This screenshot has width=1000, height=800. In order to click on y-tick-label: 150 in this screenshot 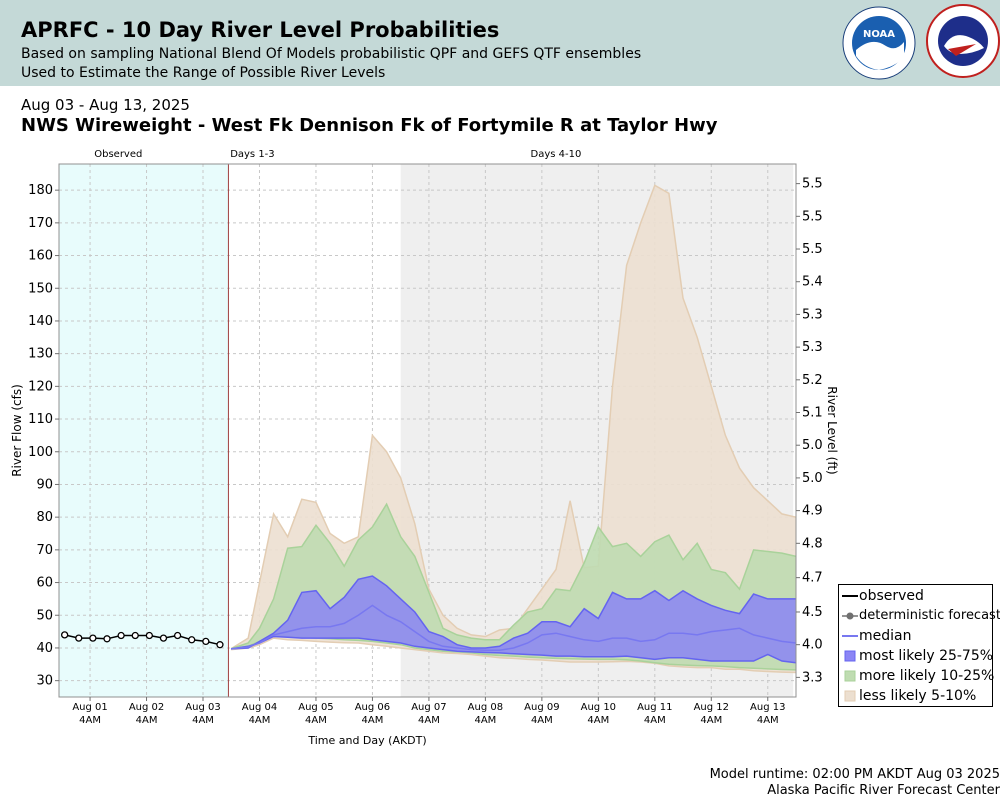, I will do `click(40, 288)`.